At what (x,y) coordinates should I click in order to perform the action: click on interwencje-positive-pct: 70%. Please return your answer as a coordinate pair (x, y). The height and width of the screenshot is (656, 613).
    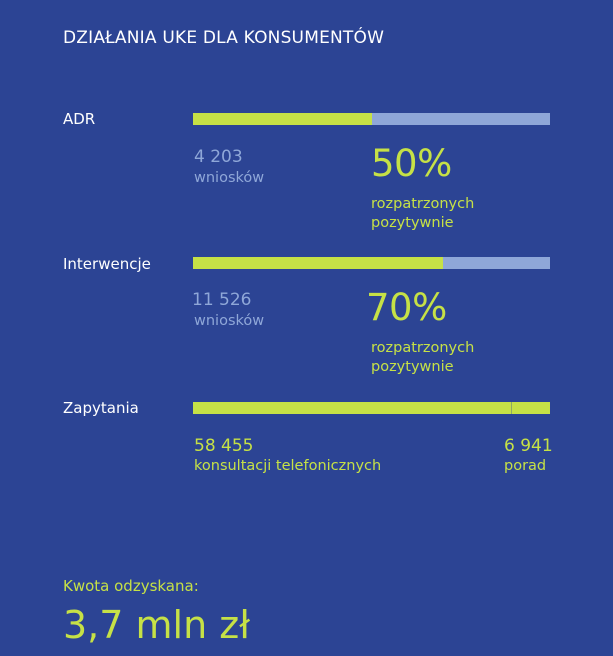
    Looking at the image, I should click on (406, 307).